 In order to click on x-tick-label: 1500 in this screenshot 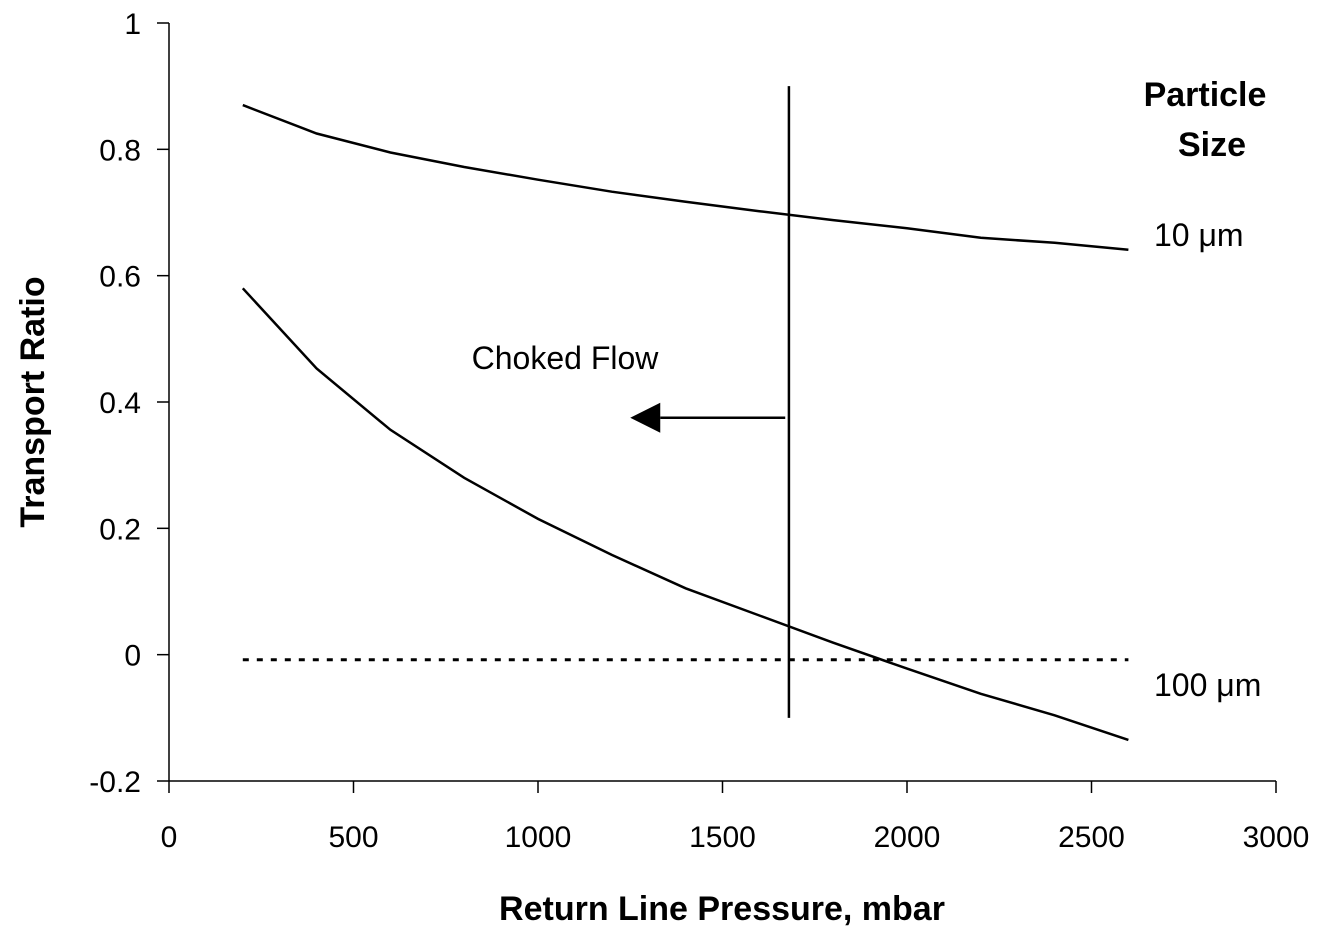, I will do `click(722, 837)`.